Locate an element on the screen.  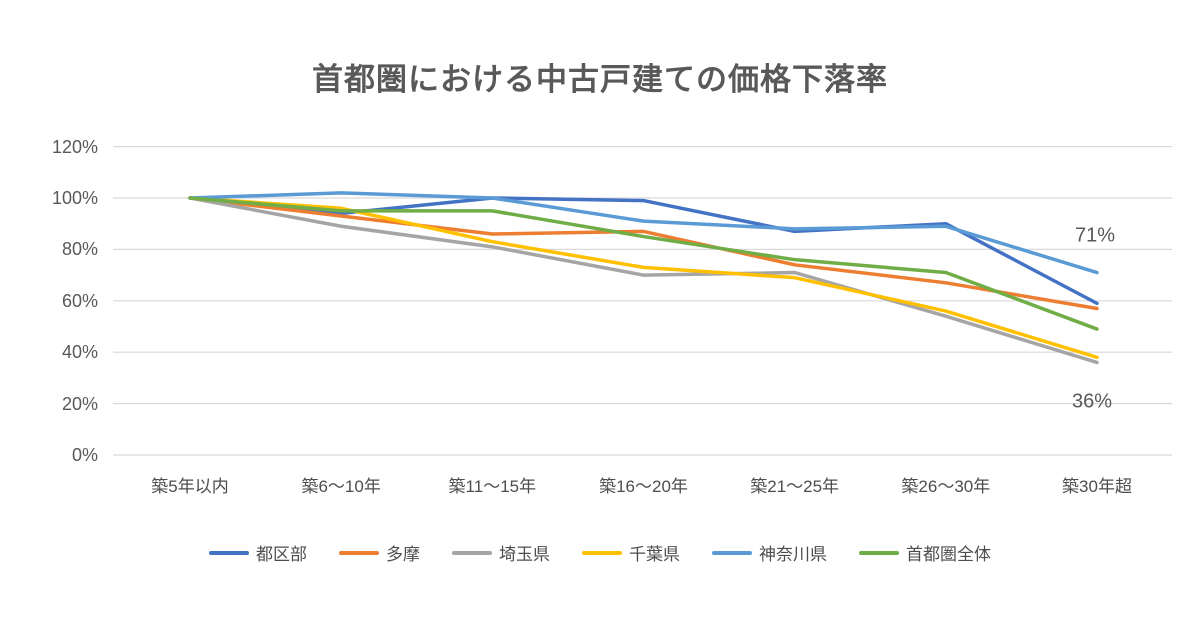
x-tick-label: 築16〜20年 is located at coordinates (643, 486).